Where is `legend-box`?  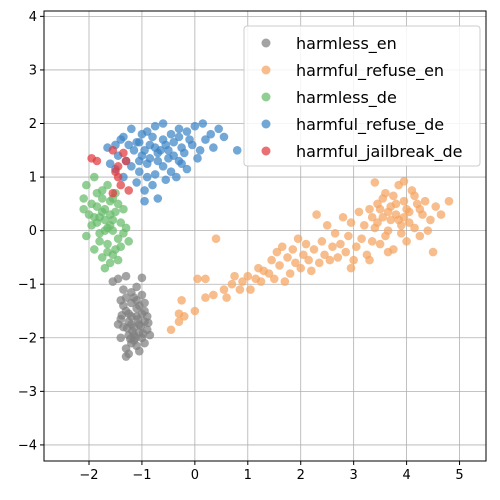
legend-box is located at coordinates (362, 96).